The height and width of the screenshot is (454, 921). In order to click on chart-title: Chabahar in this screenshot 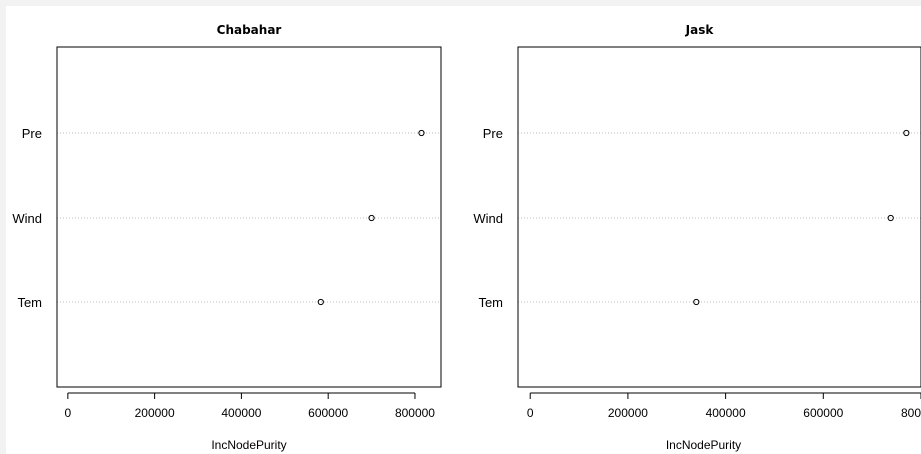, I will do `click(249, 30)`.